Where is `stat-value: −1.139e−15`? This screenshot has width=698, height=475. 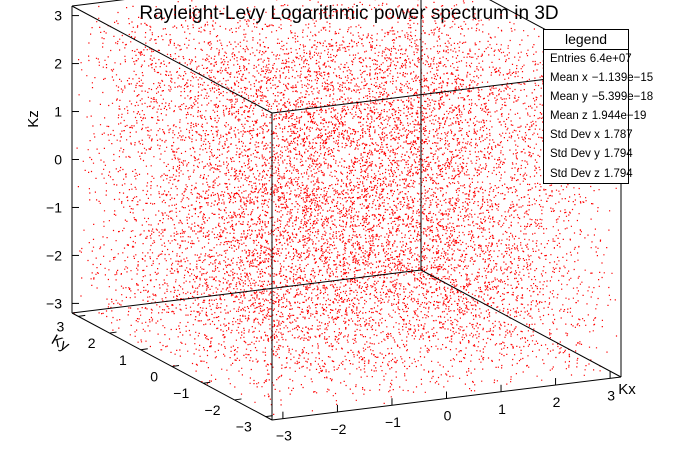 stat-value: −1.139e−15 is located at coordinates (622, 78).